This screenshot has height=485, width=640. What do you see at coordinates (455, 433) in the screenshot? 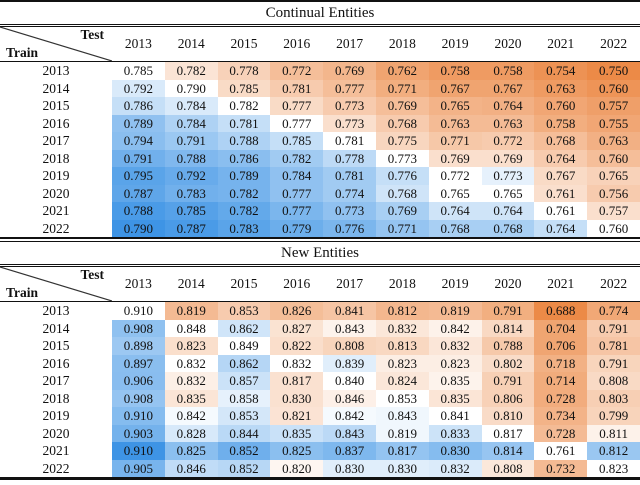
I see `cell-train2020-test2019: 0.833` at bounding box center [455, 433].